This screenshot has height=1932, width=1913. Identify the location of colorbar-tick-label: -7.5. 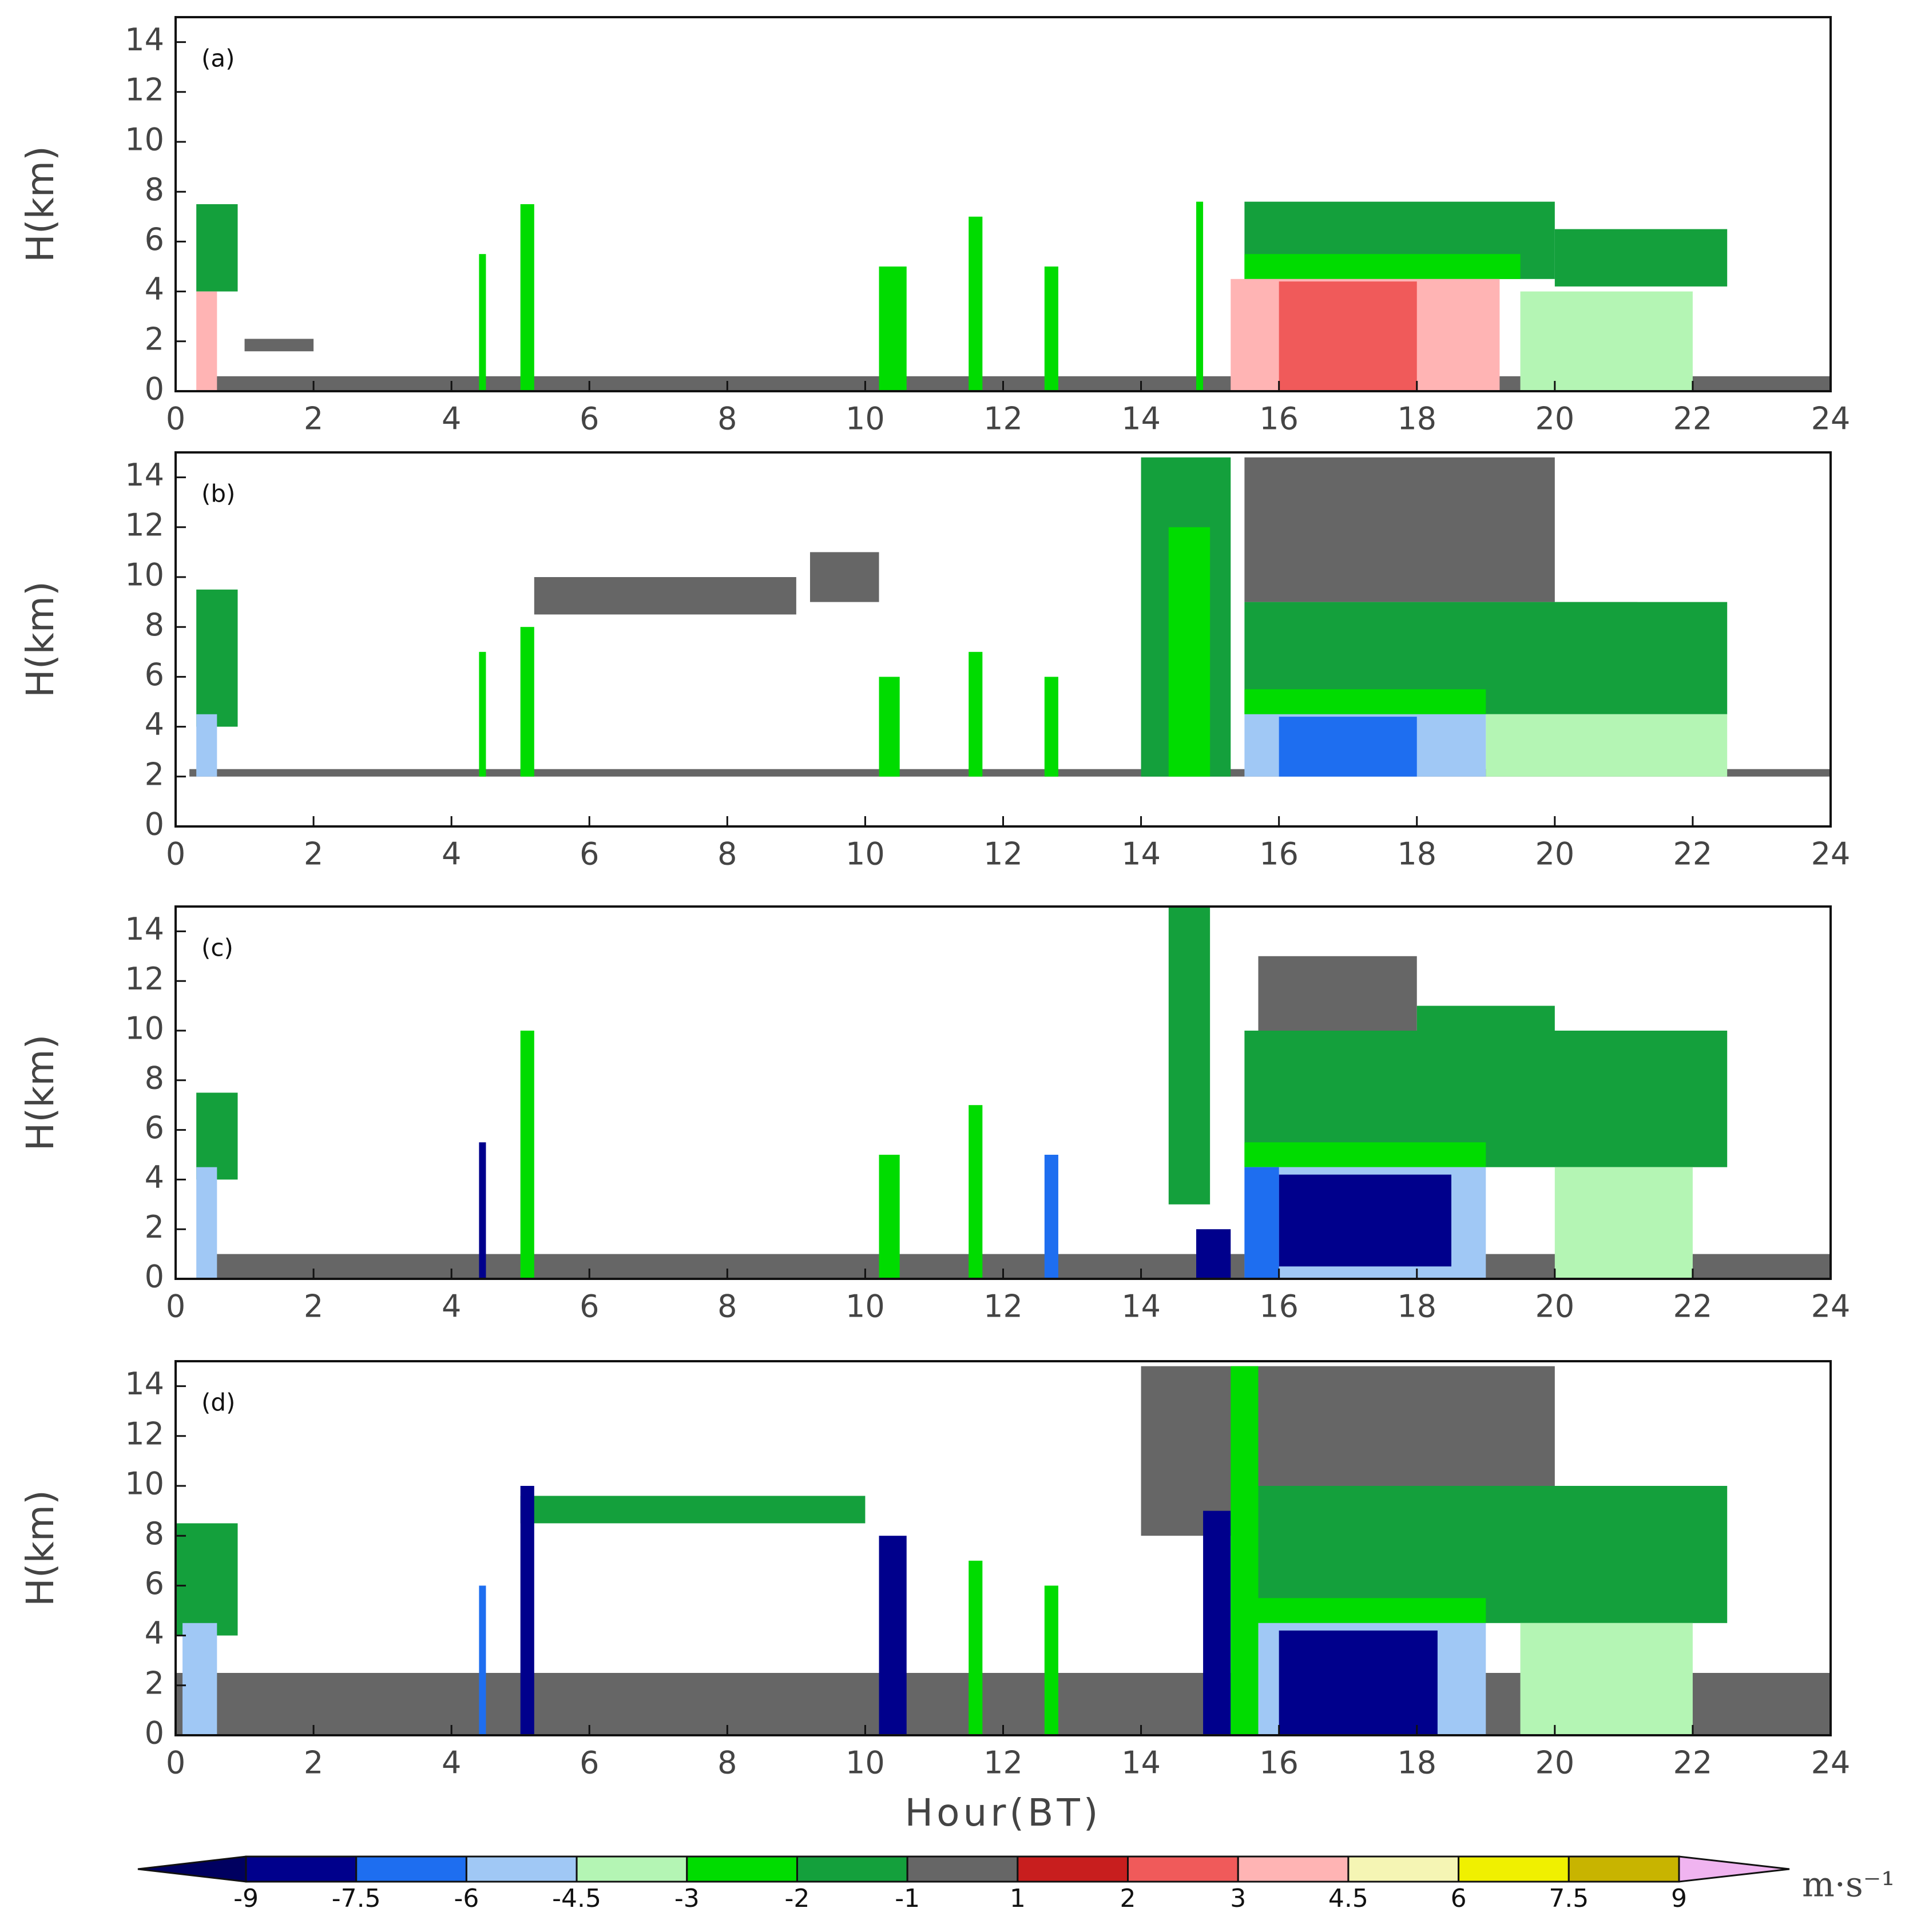
(356, 1898).